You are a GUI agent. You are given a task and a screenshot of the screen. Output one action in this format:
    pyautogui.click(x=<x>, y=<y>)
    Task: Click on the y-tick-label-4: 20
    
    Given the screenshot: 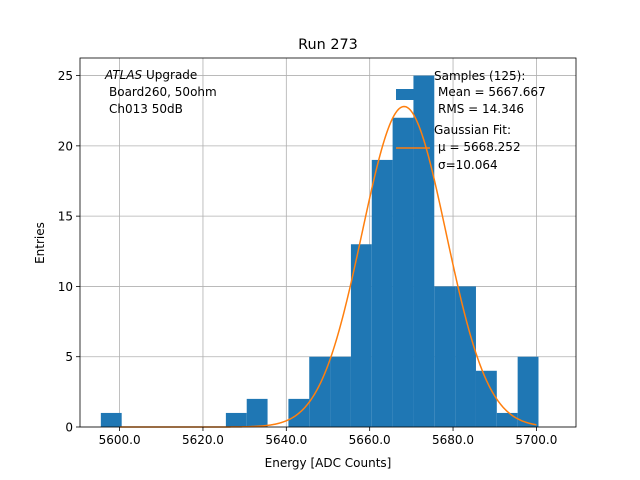 What is the action you would take?
    pyautogui.click(x=65, y=146)
    